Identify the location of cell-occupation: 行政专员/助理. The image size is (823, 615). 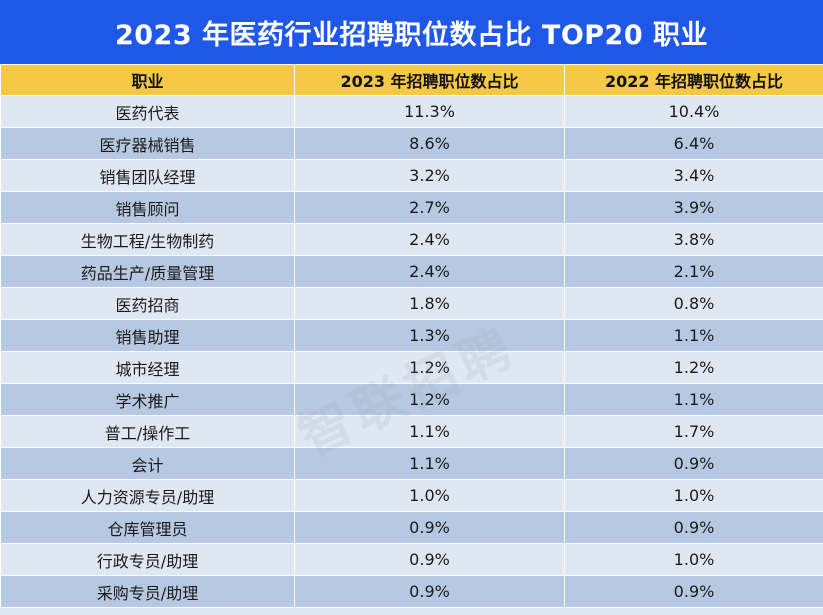
(147, 559).